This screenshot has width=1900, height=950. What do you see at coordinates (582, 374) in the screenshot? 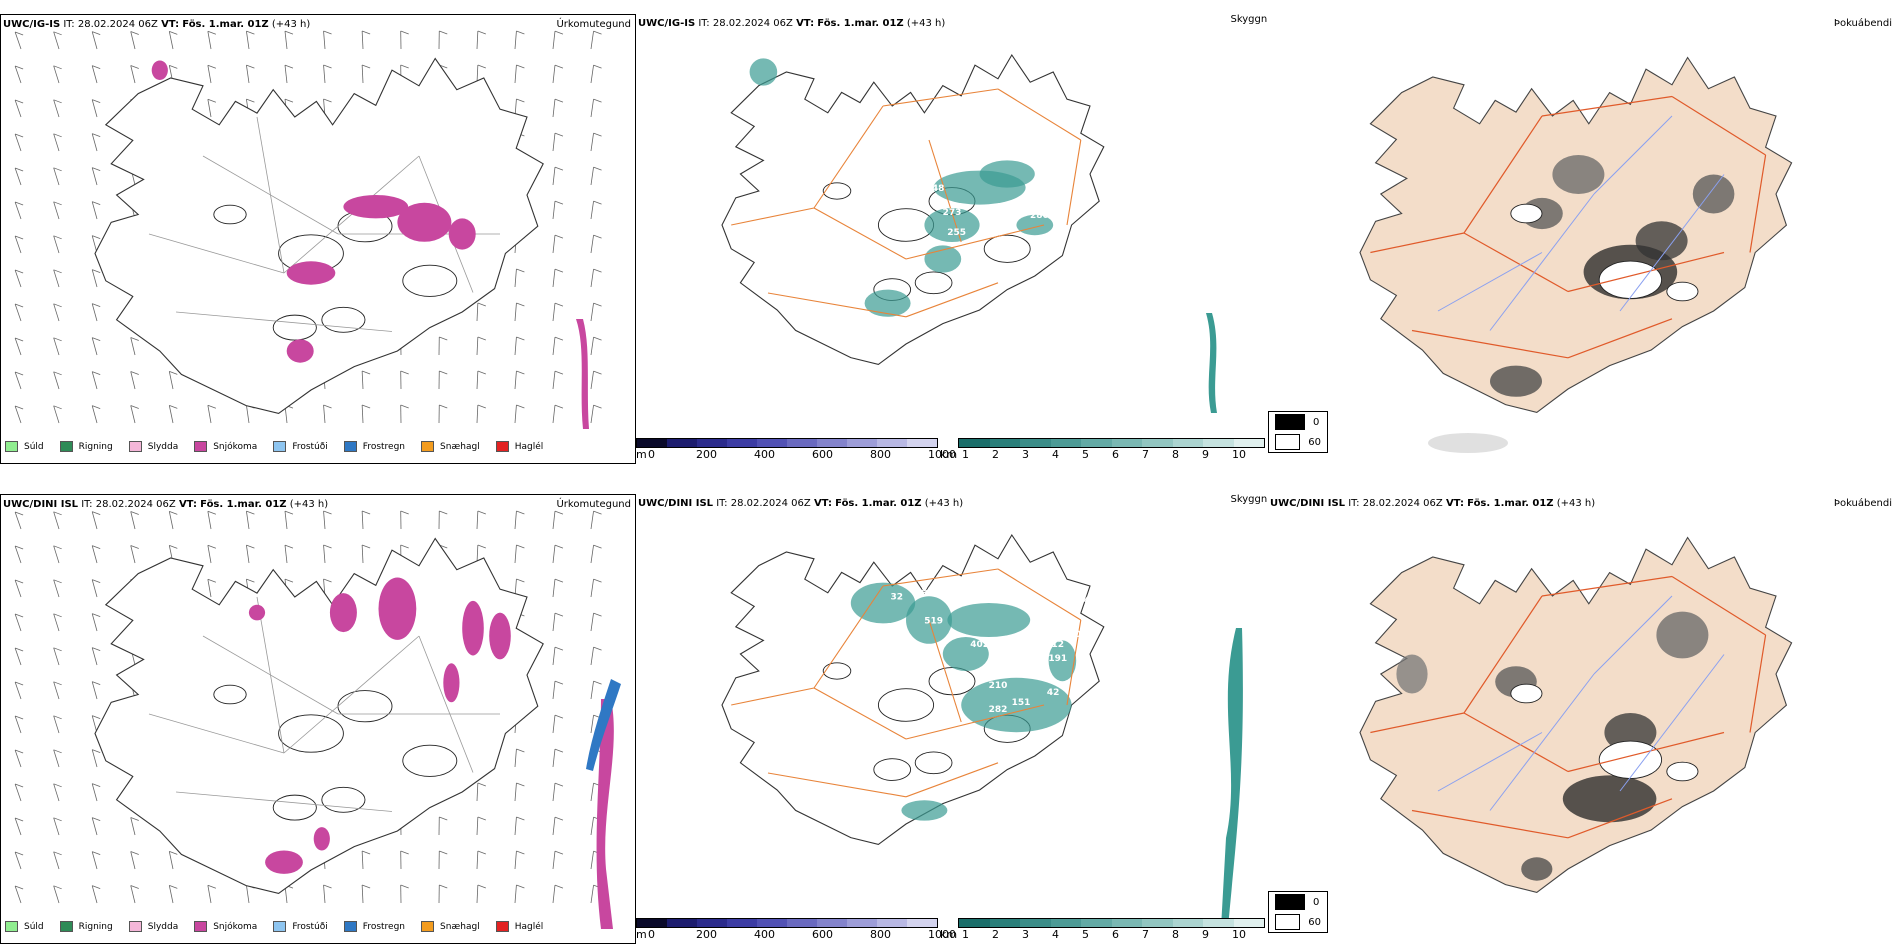
I see `offshore-snow-band` at bounding box center [582, 374].